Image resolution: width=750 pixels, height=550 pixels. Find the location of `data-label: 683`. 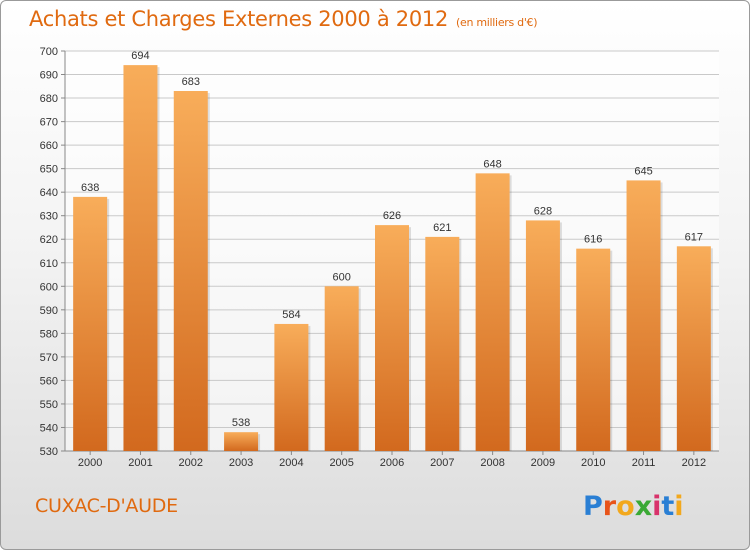

data-label: 683 is located at coordinates (191, 82).